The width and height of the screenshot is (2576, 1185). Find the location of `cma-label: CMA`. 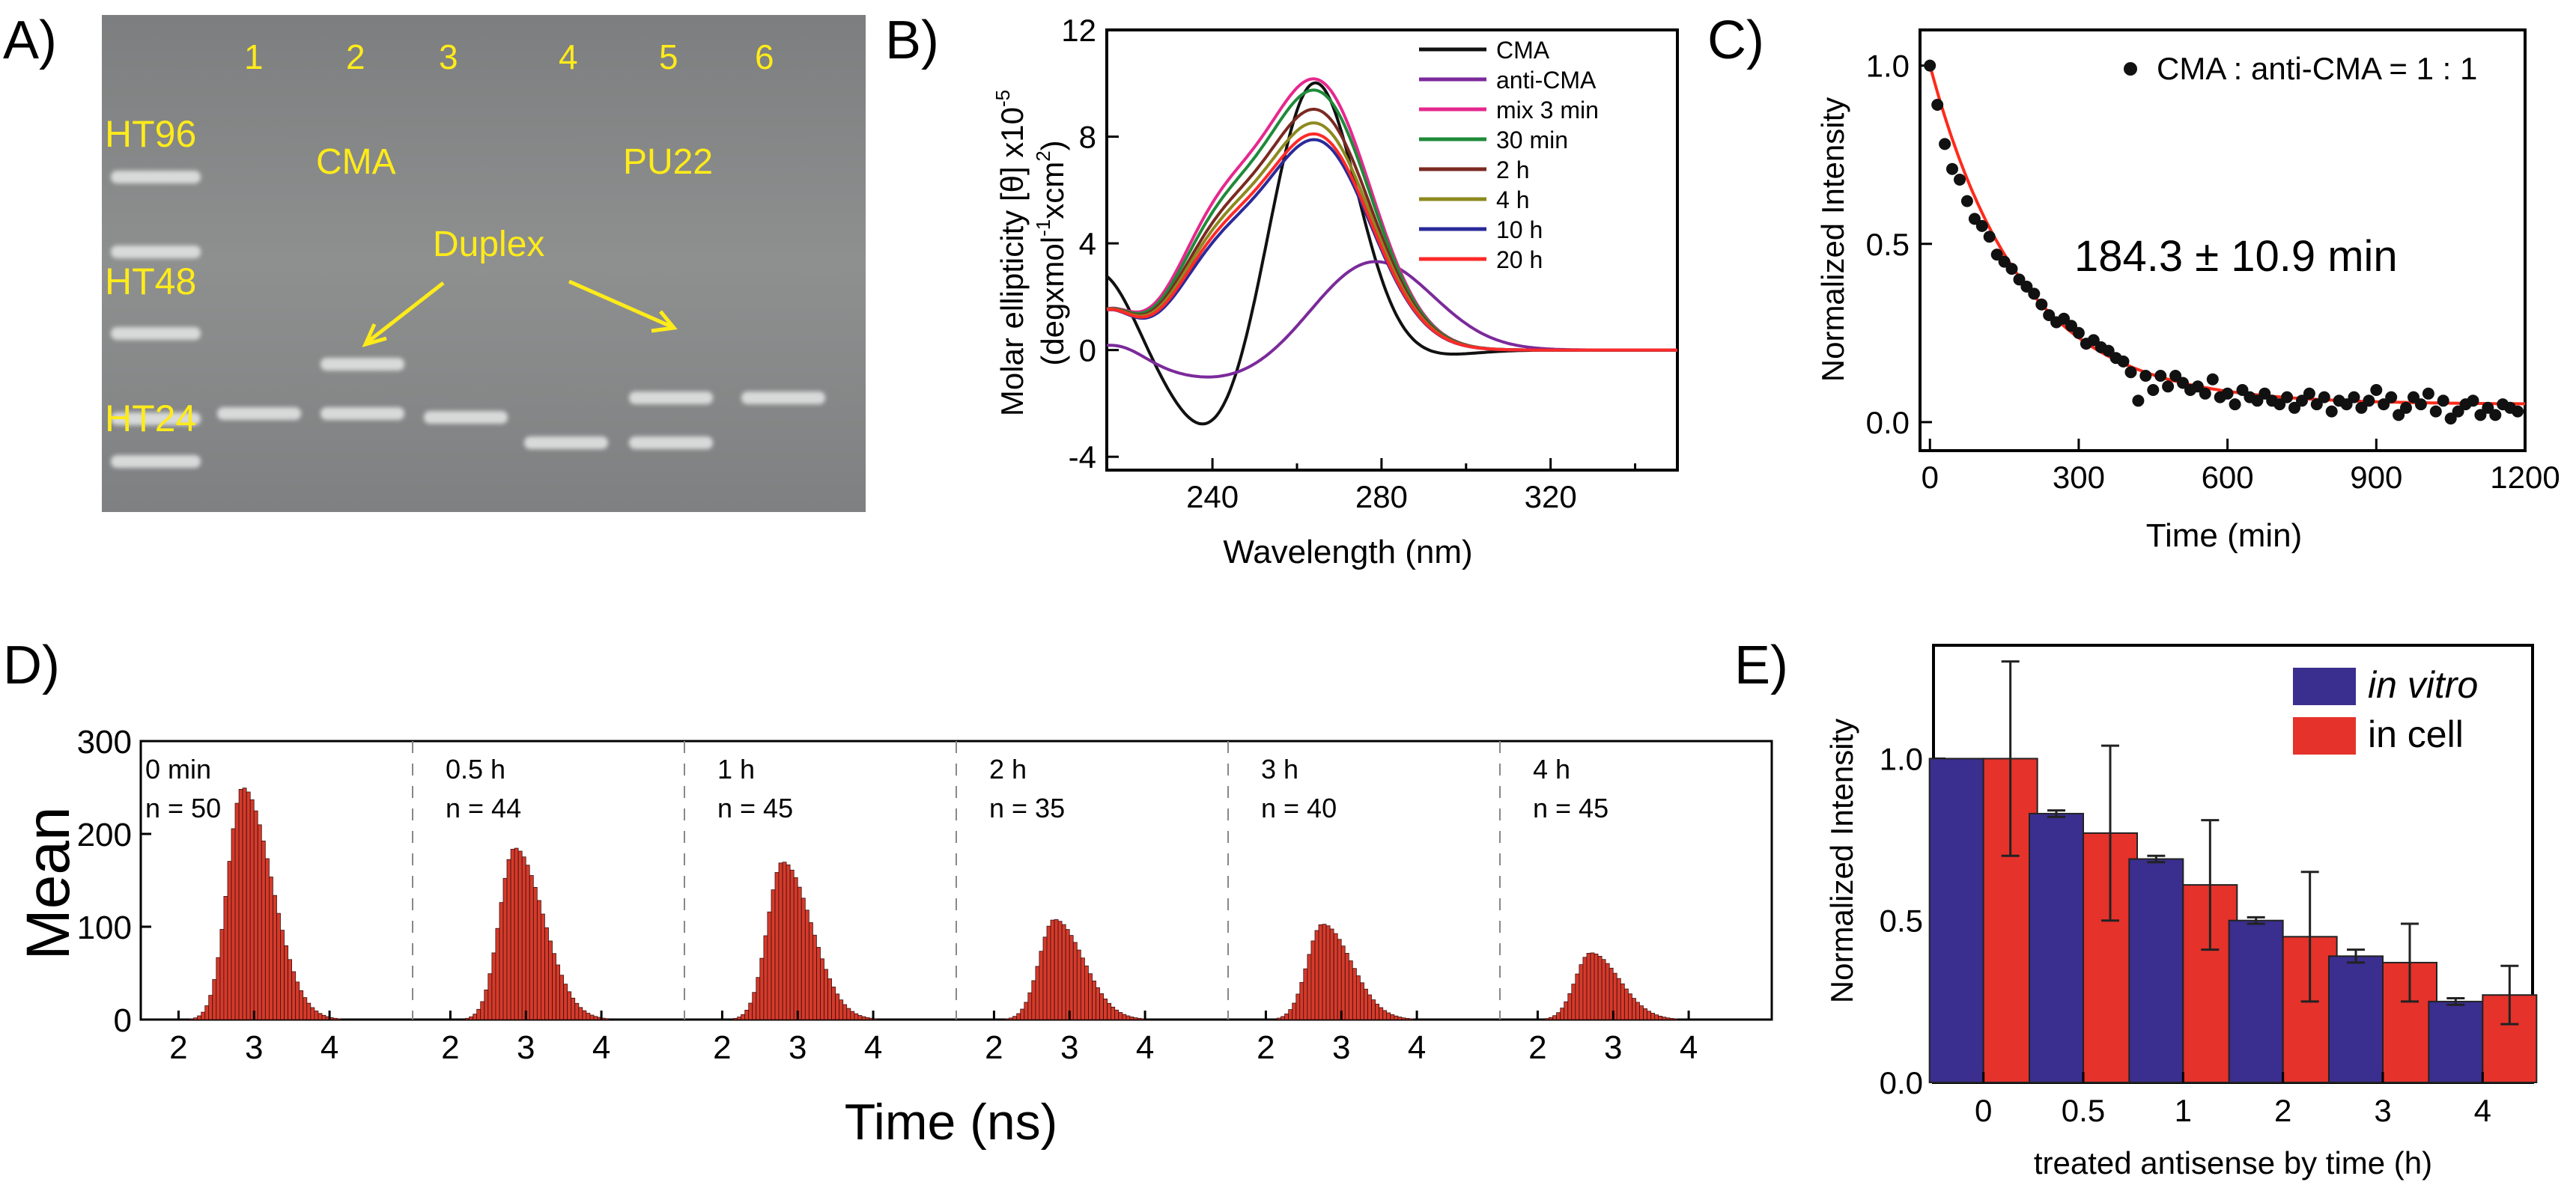

cma-label: CMA is located at coordinates (356, 162).